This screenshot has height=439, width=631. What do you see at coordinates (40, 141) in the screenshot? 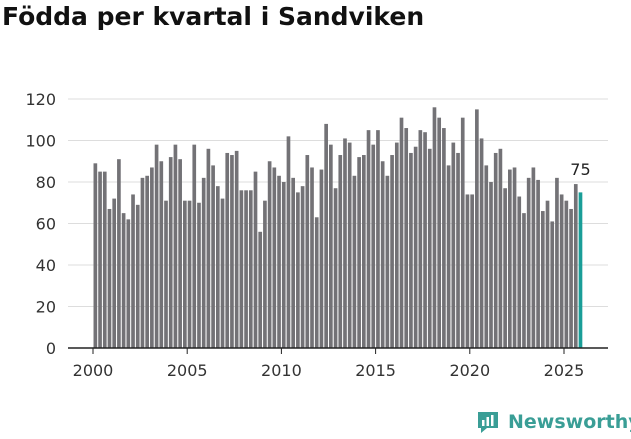
I see `y-tick-label: 100` at bounding box center [40, 141].